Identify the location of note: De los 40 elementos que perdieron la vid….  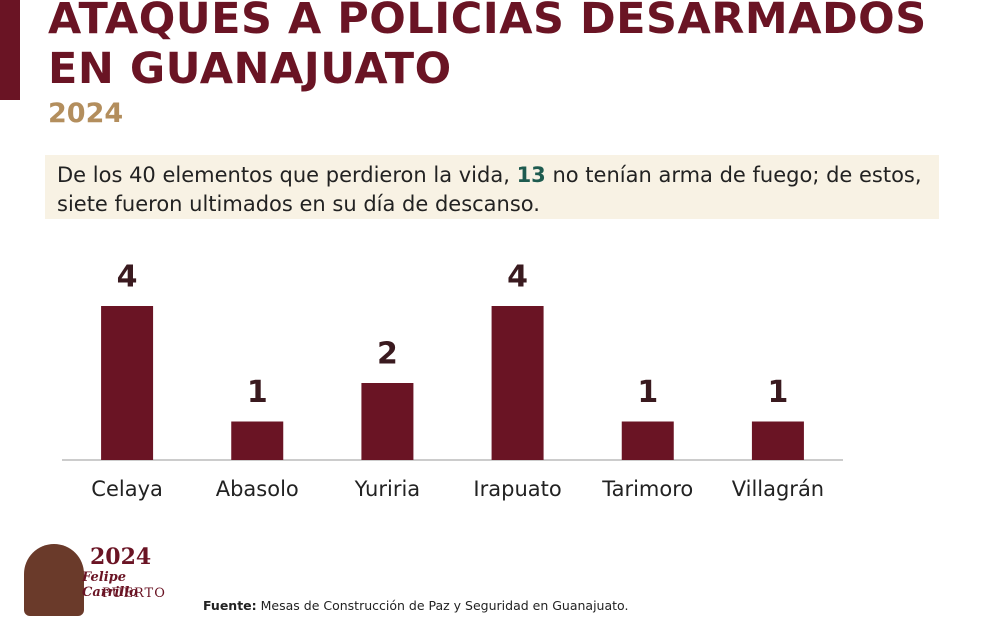
(492, 187).